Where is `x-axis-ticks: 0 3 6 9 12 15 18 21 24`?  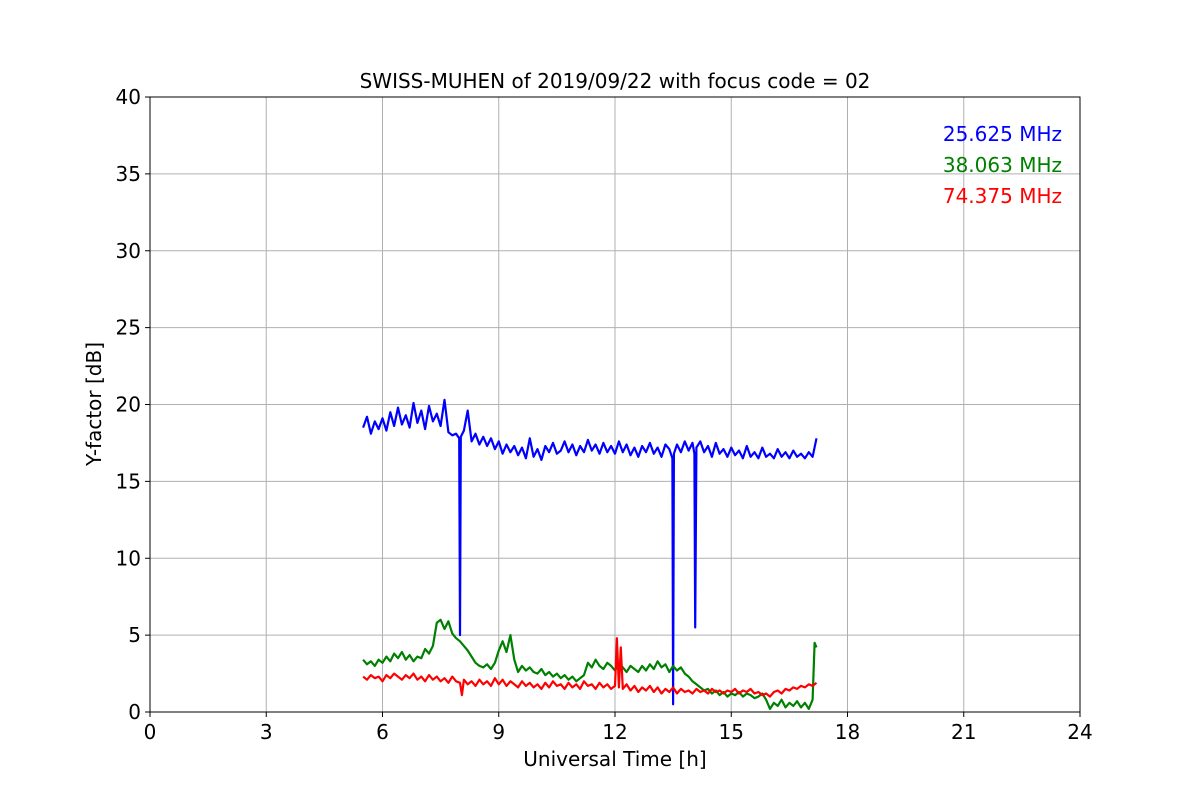 x-axis-ticks: 0 3 6 9 12 15 18 21 24 is located at coordinates (618, 728).